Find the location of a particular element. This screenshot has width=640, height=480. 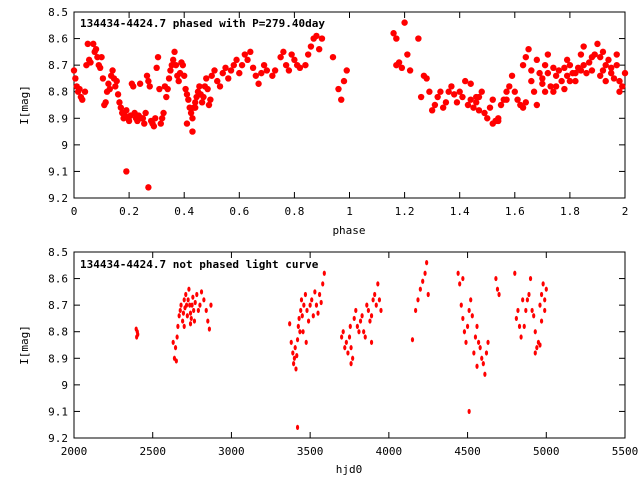

x-tick-label: 5000 is located at coordinates (546, 451).